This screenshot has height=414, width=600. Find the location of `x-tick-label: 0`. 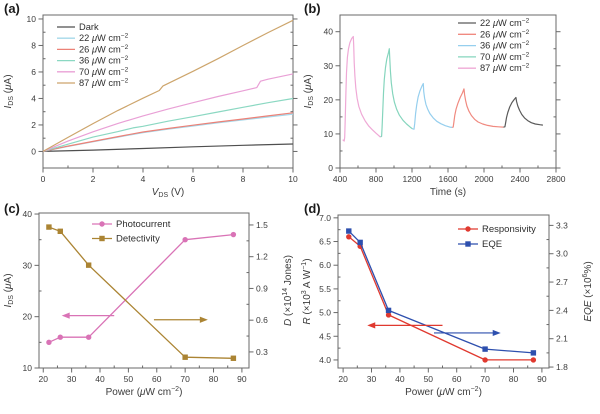

x-tick-label: 0 is located at coordinates (43, 179).